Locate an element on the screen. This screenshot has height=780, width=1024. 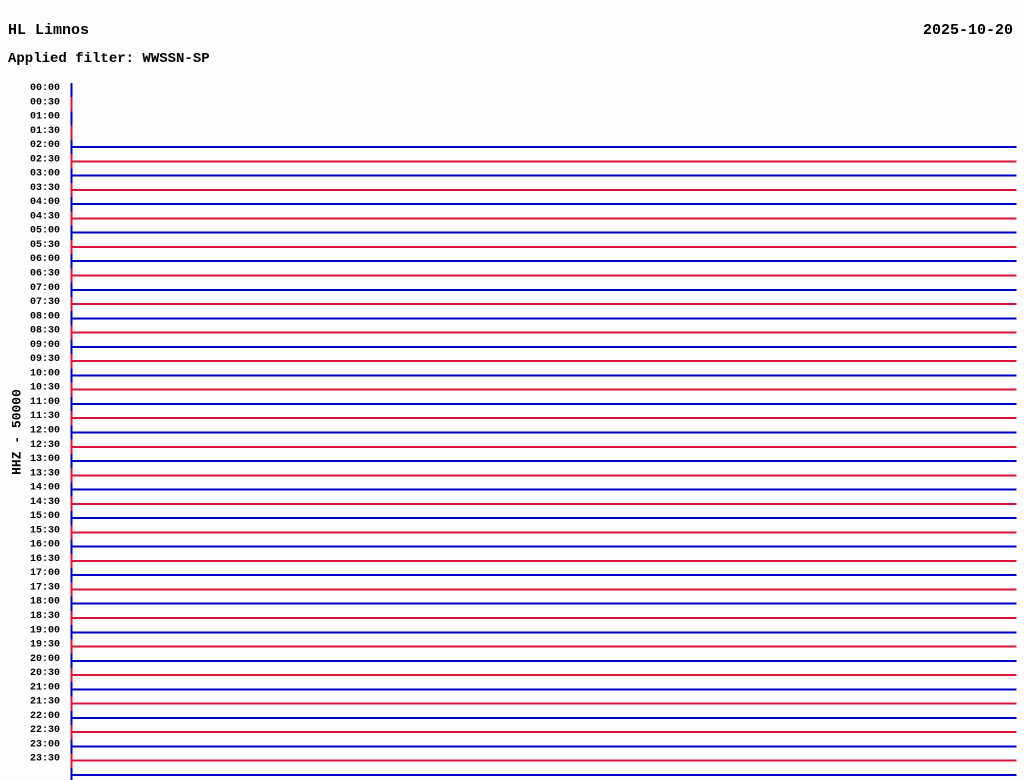
time-label-17:00: 17:00 is located at coordinates (45, 573).